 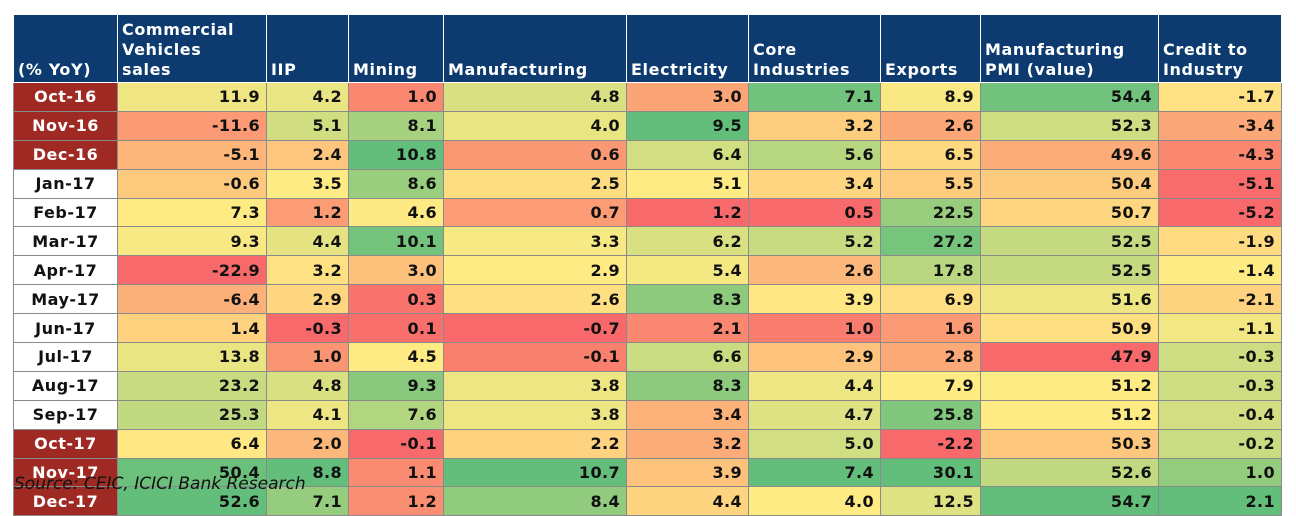 I want to click on heatmap-cell: 3.0, so click(x=687, y=97).